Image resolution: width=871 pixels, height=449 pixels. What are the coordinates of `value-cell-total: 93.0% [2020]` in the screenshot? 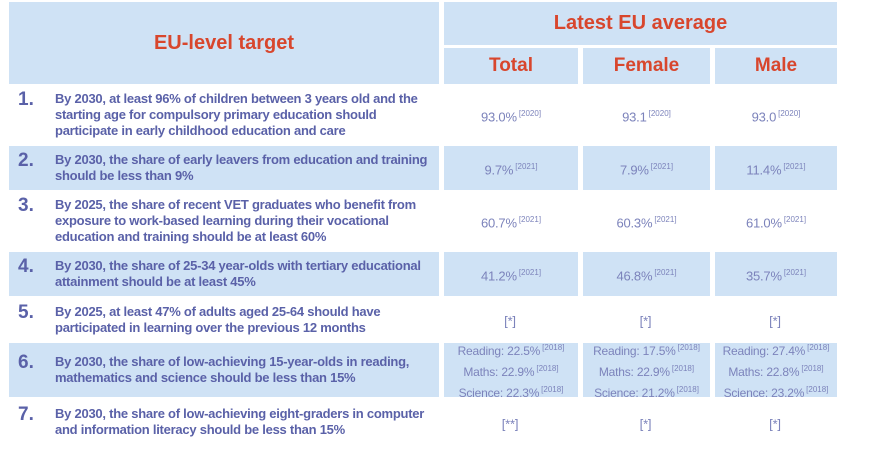 It's located at (511, 115).